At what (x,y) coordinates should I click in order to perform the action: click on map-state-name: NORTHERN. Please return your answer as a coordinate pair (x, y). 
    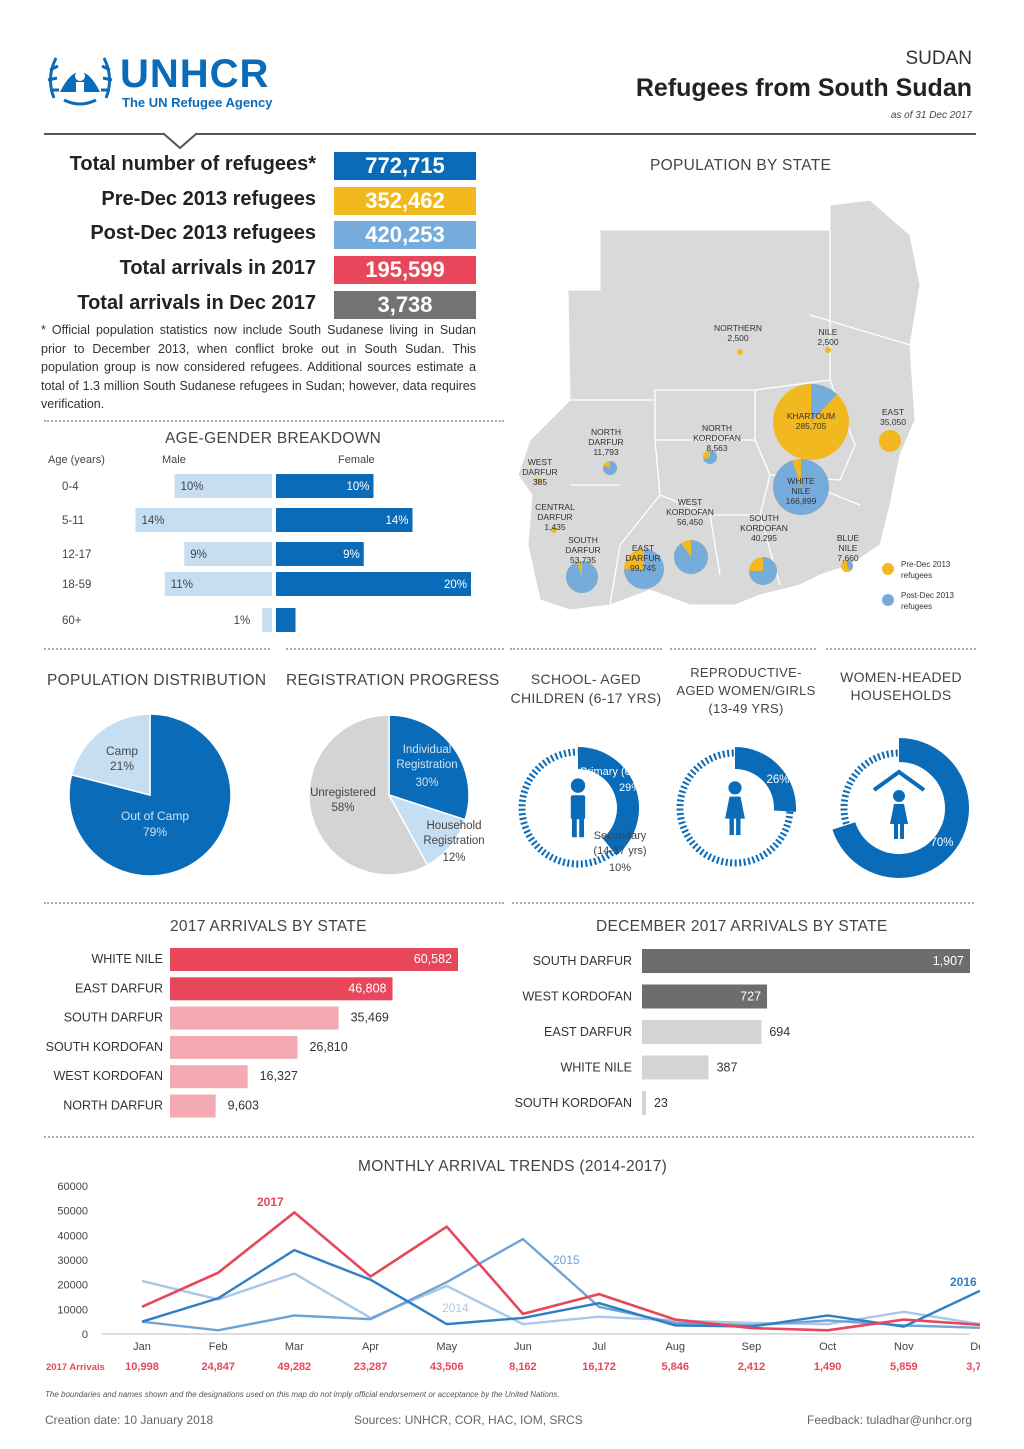
    Looking at the image, I should click on (738, 328).